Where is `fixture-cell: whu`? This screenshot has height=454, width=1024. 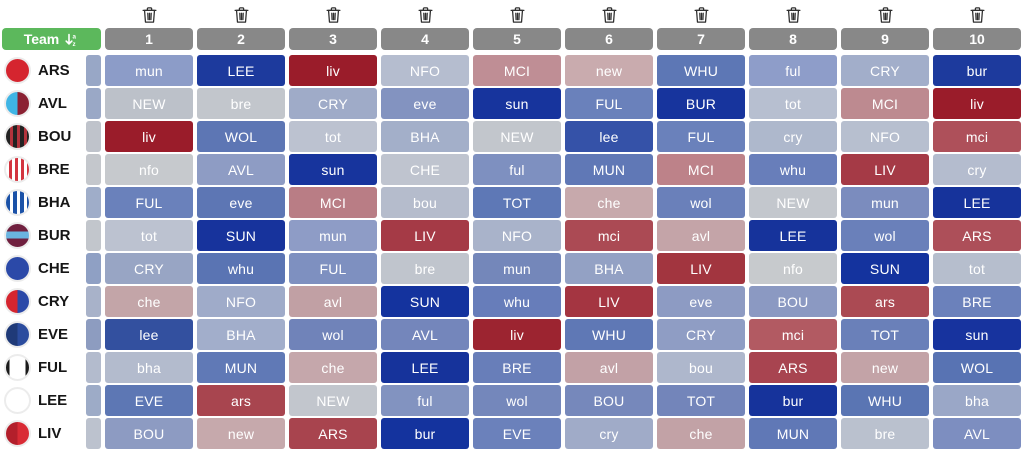
fixture-cell: whu is located at coordinates (793, 169).